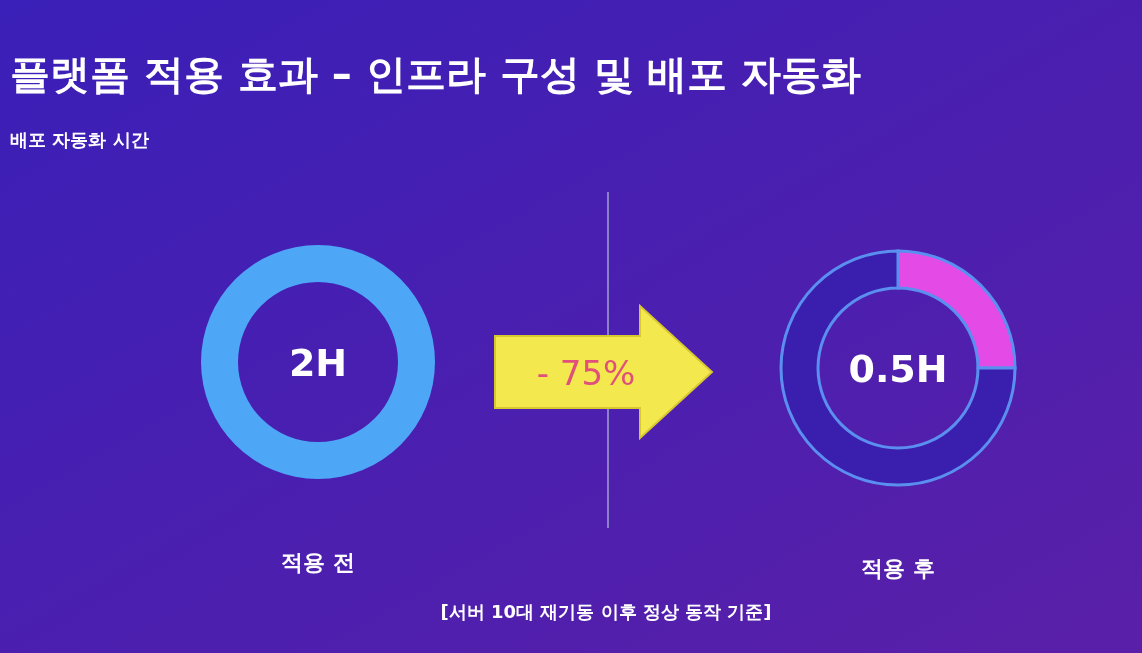 The height and width of the screenshot is (653, 1142). I want to click on donut-slice, so click(898, 368).